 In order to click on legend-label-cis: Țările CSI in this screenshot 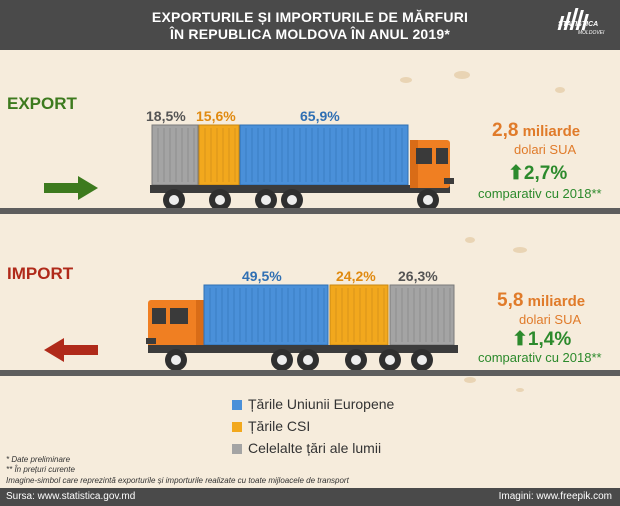, I will do `click(279, 426)`.